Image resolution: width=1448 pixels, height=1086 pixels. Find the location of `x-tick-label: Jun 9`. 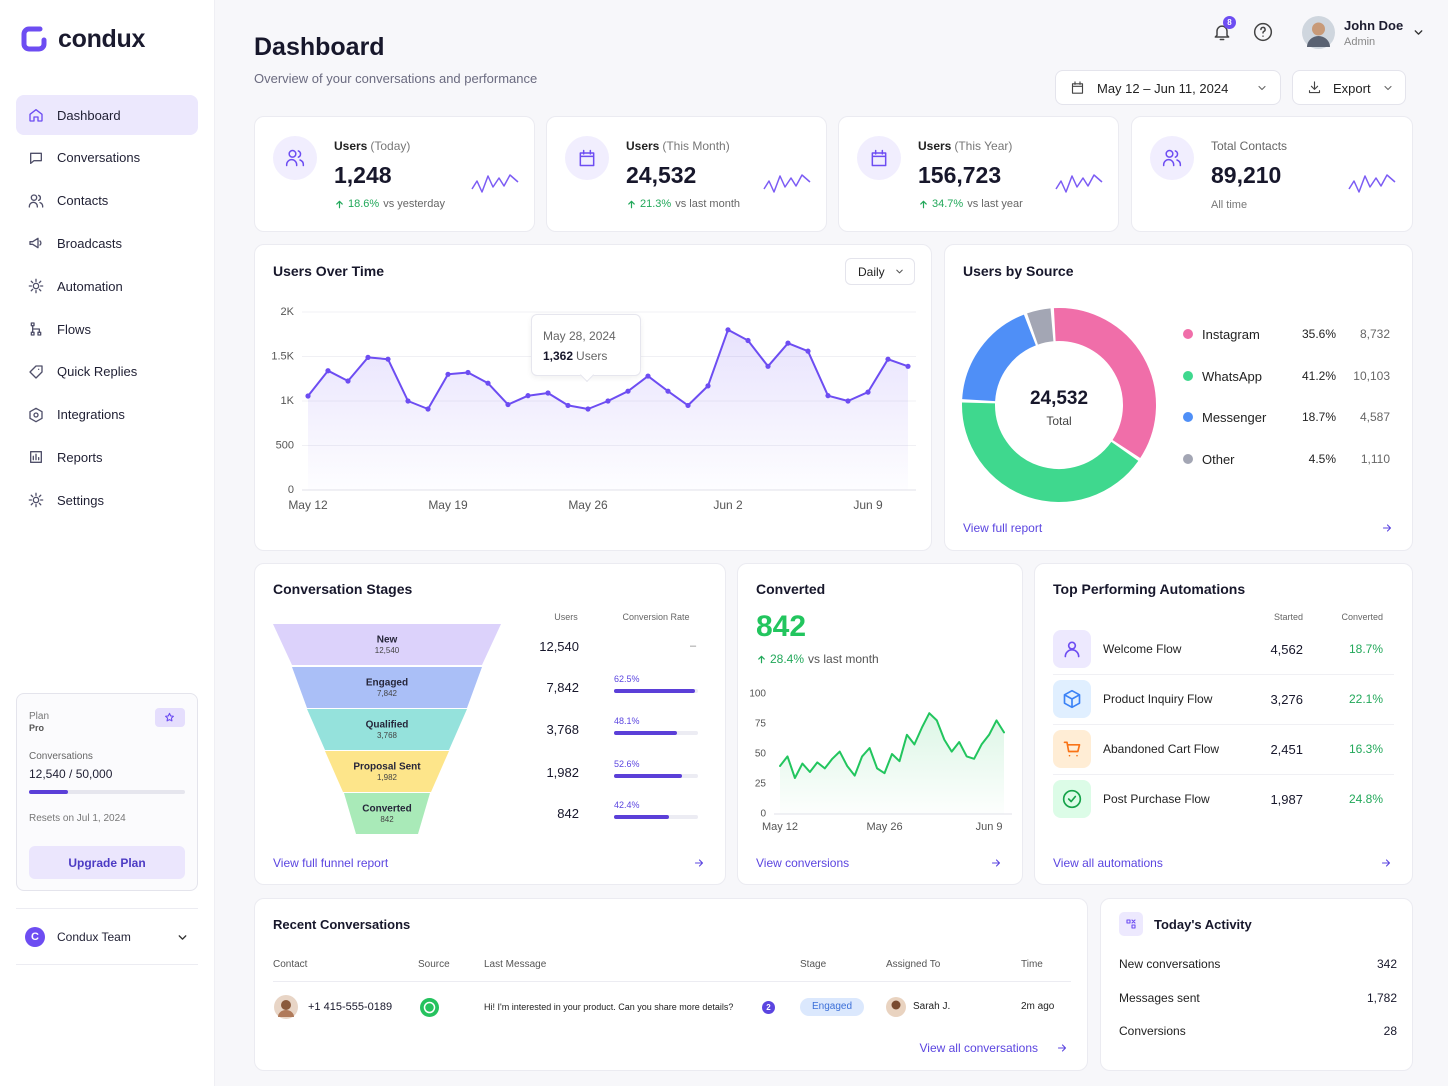

x-tick-label: Jun 9 is located at coordinates (989, 827).